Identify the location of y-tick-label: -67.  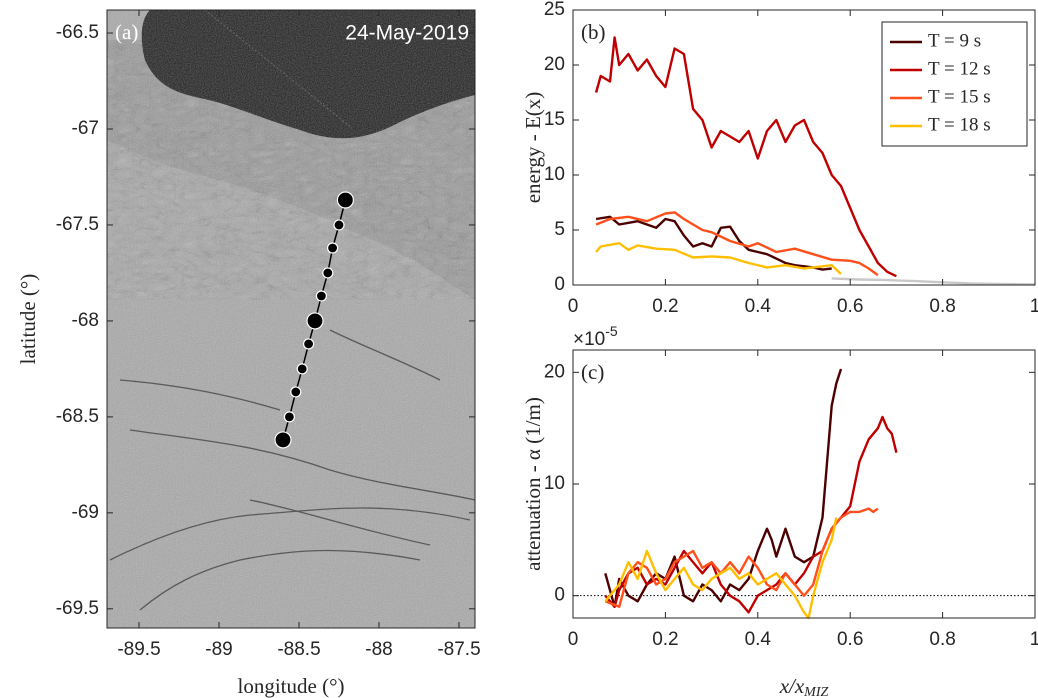
(85, 128).